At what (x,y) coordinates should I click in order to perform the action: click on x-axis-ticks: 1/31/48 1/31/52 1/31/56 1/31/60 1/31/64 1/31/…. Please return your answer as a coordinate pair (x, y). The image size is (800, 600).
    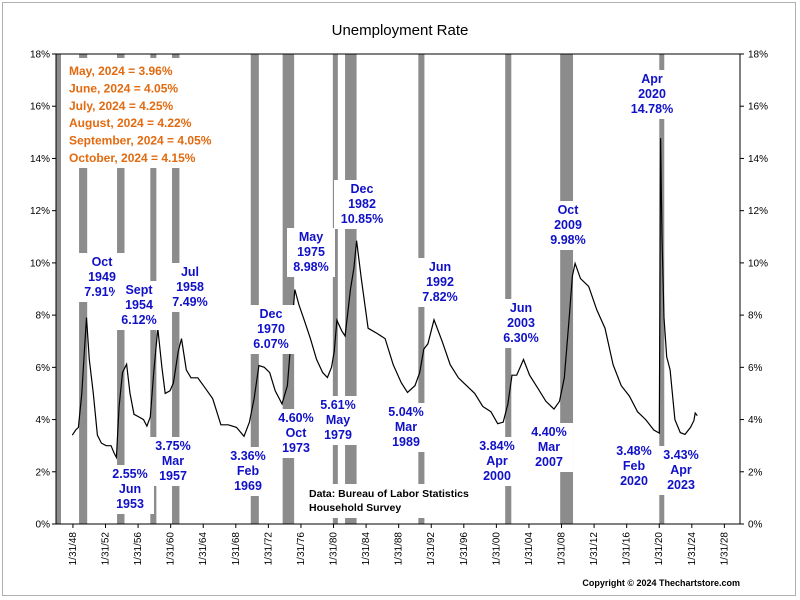
    Looking at the image, I should click on (399, 544).